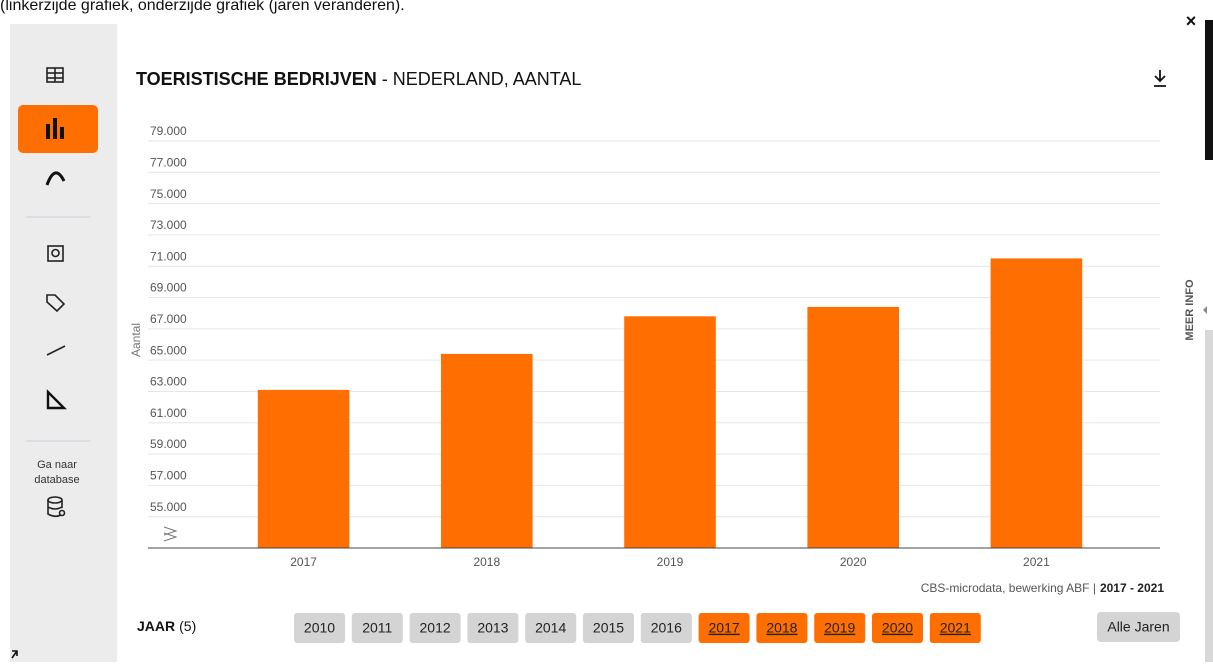 The image size is (1213, 667). Describe the element at coordinates (170, 534) in the screenshot. I see `axis-break` at that location.